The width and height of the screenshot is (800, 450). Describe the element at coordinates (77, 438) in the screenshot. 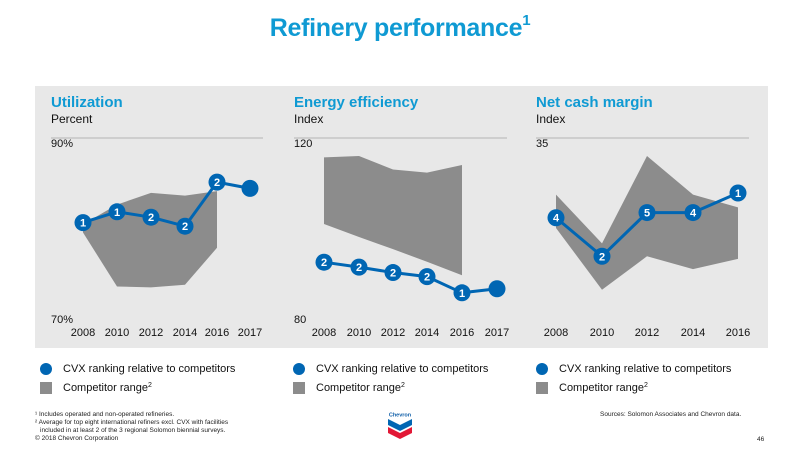

I see `copyright: © 2018 Chevron Corporation` at that location.